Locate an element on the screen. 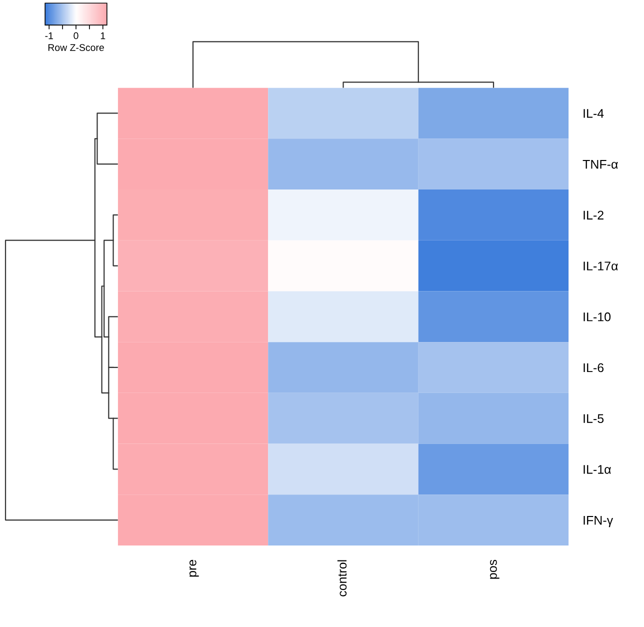 Image resolution: width=644 pixels, height=627 pixels. color-bar-label: 1 is located at coordinates (103, 36).